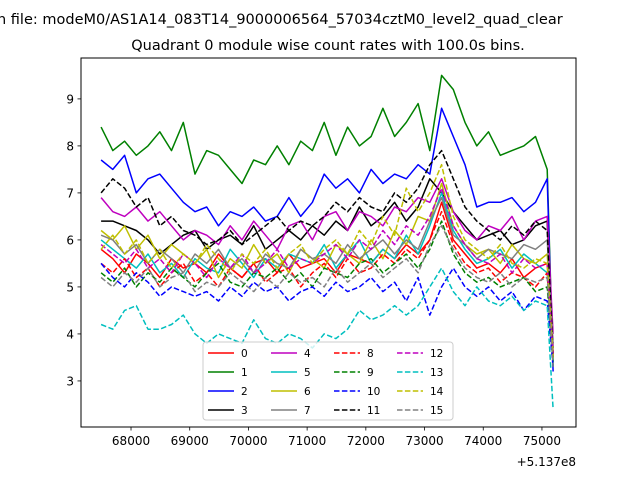 This screenshot has width=640, height=480. What do you see at coordinates (373, 392) in the screenshot?
I see `legend-label: 10` at bounding box center [373, 392].